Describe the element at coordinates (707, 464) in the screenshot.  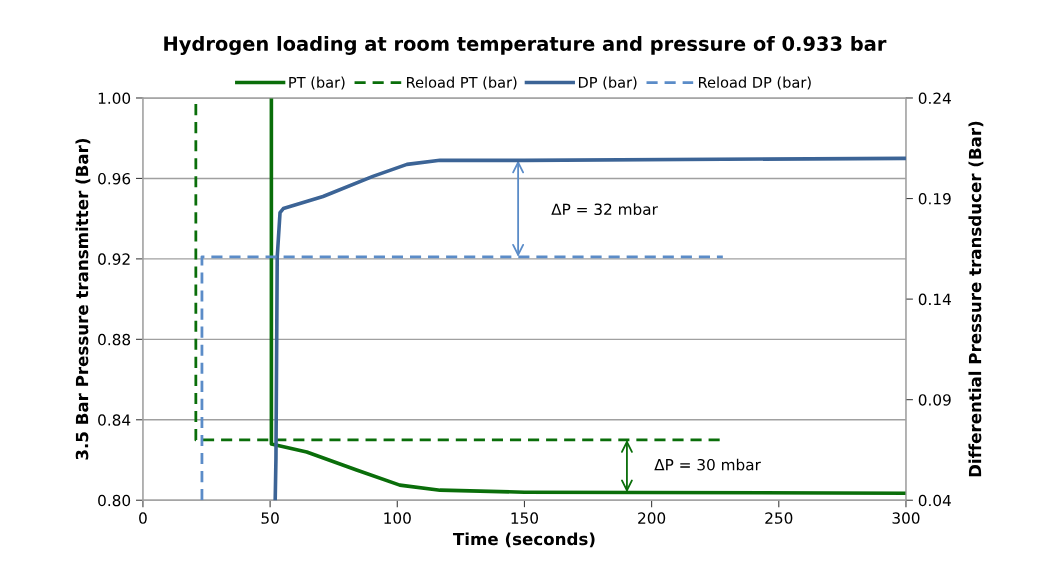
I see `annotation: ΔP = 30 mbar` at that location.